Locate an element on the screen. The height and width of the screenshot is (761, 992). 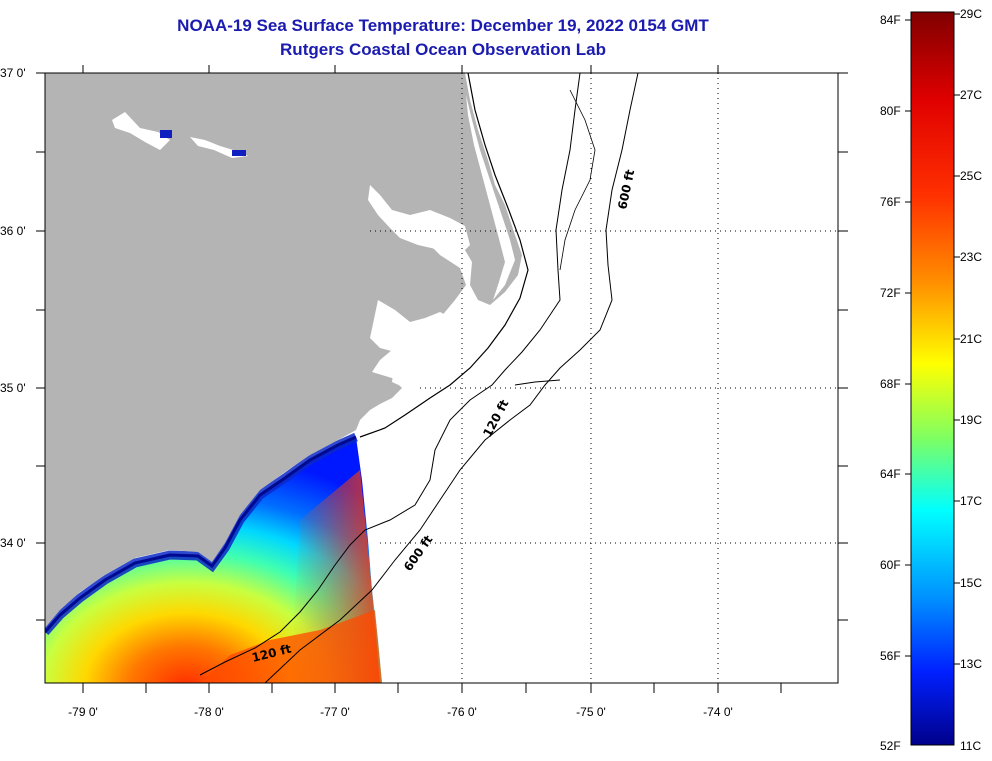
colorbar-f-label: 60F is located at coordinates (890, 565).